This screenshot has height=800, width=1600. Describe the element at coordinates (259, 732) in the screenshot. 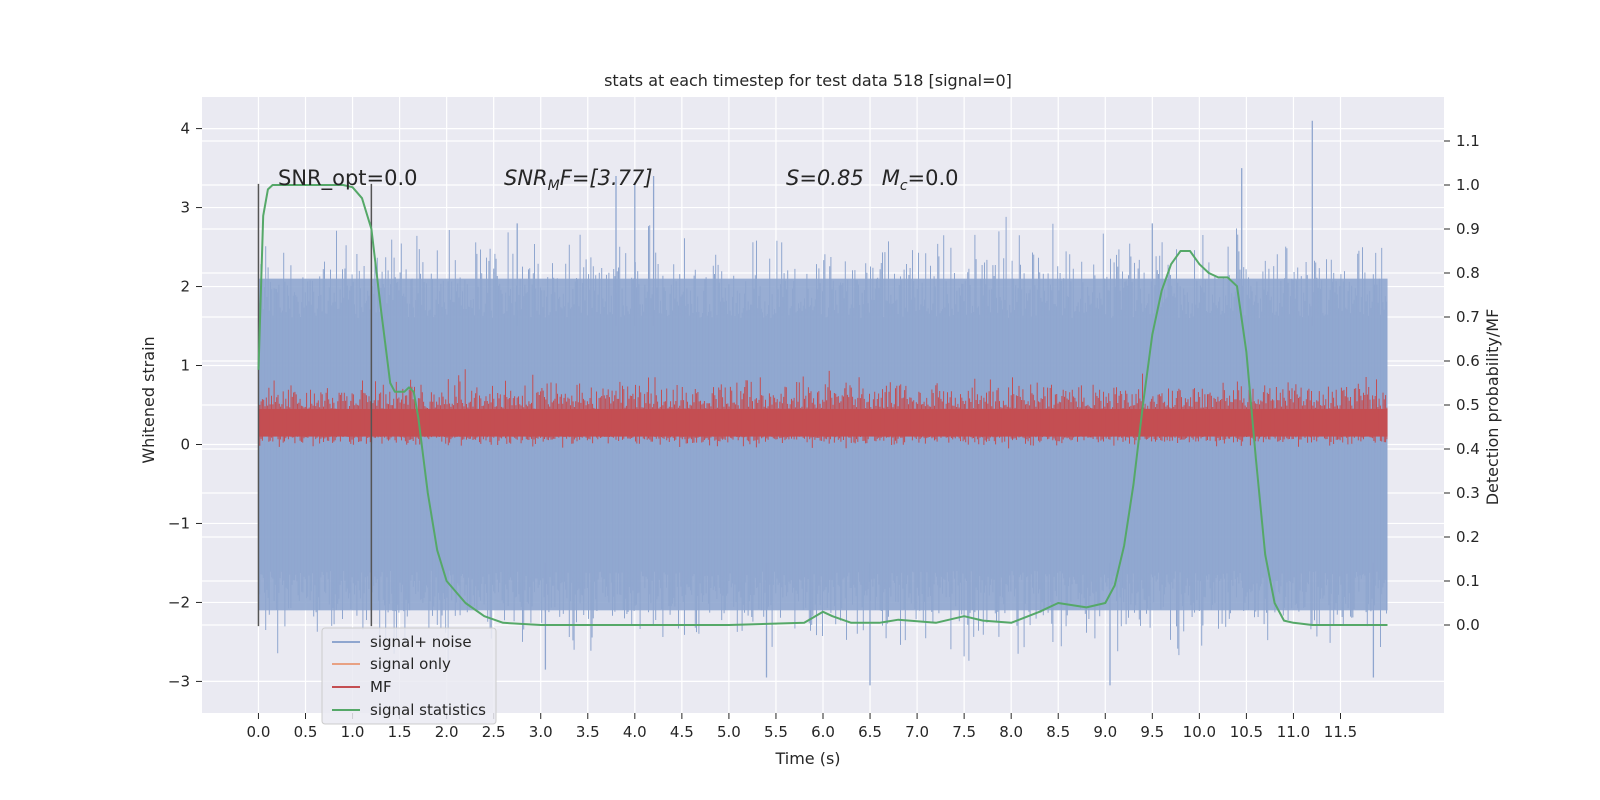

I see `x-tick-label: 0.0` at that location.